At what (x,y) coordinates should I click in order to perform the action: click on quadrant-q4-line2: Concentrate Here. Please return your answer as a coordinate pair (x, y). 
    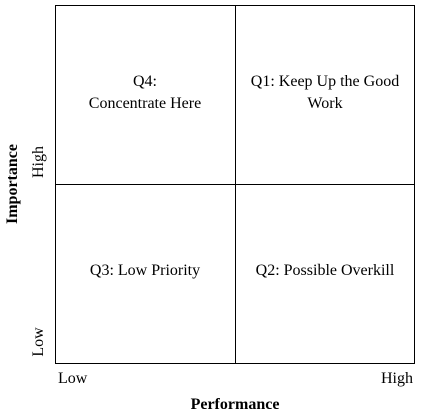
    Looking at the image, I should click on (145, 103).